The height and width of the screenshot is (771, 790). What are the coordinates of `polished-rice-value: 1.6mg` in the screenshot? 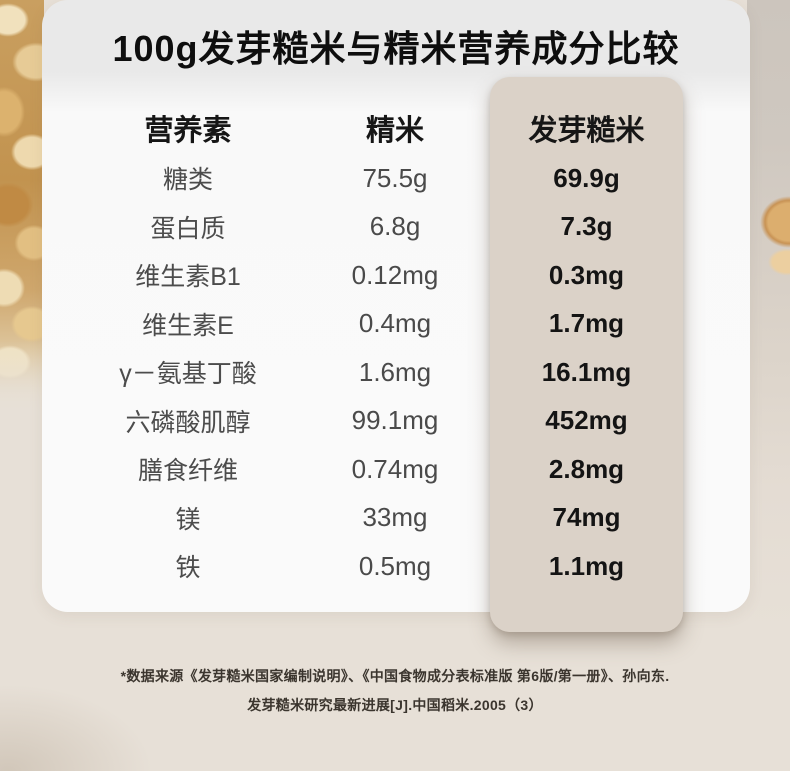 It's located at (395, 371).